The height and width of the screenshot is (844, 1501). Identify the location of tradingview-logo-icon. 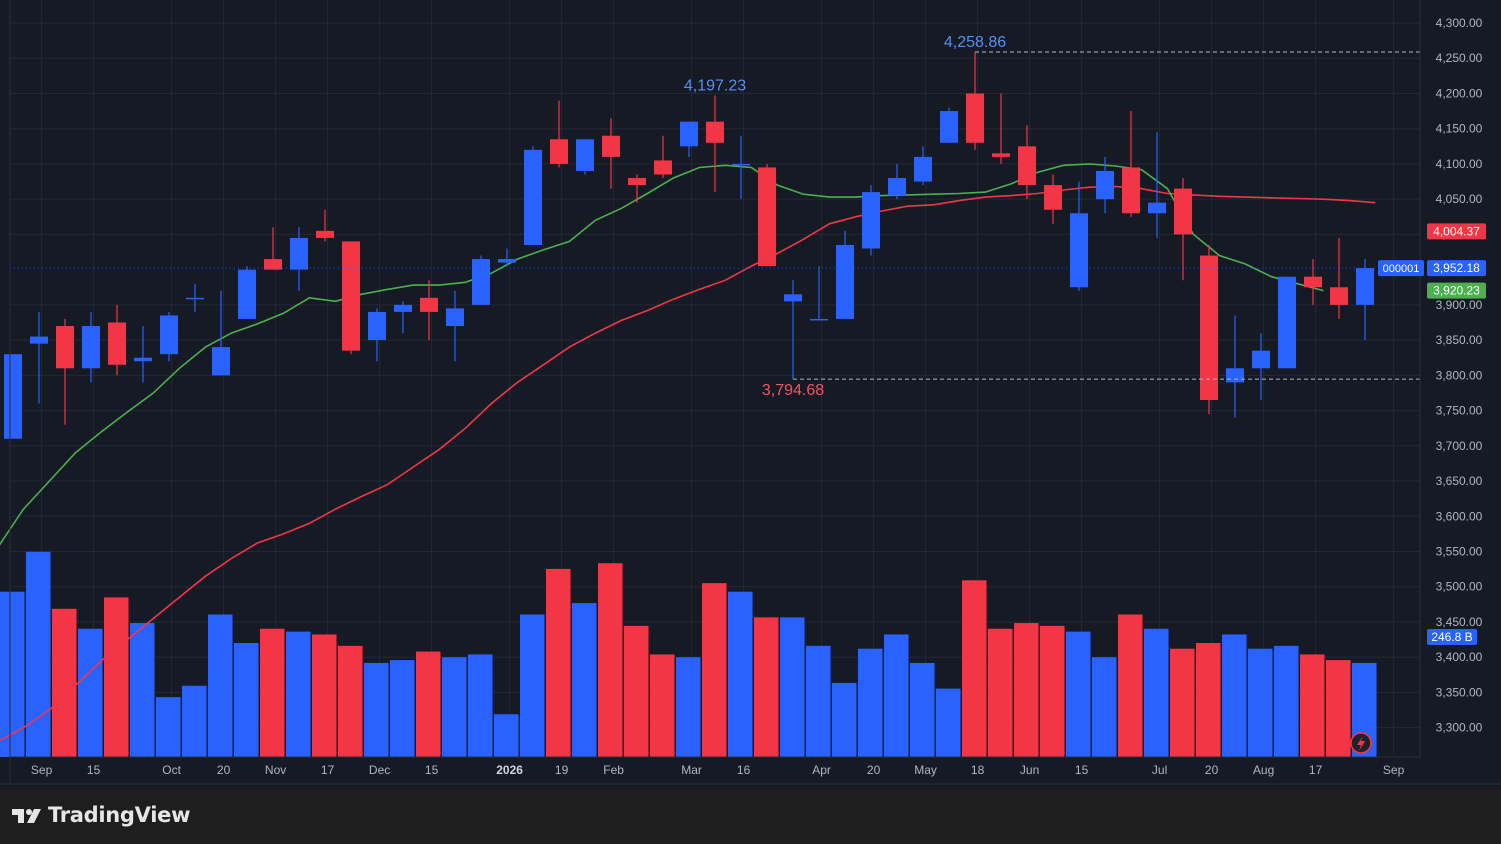
(27, 815).